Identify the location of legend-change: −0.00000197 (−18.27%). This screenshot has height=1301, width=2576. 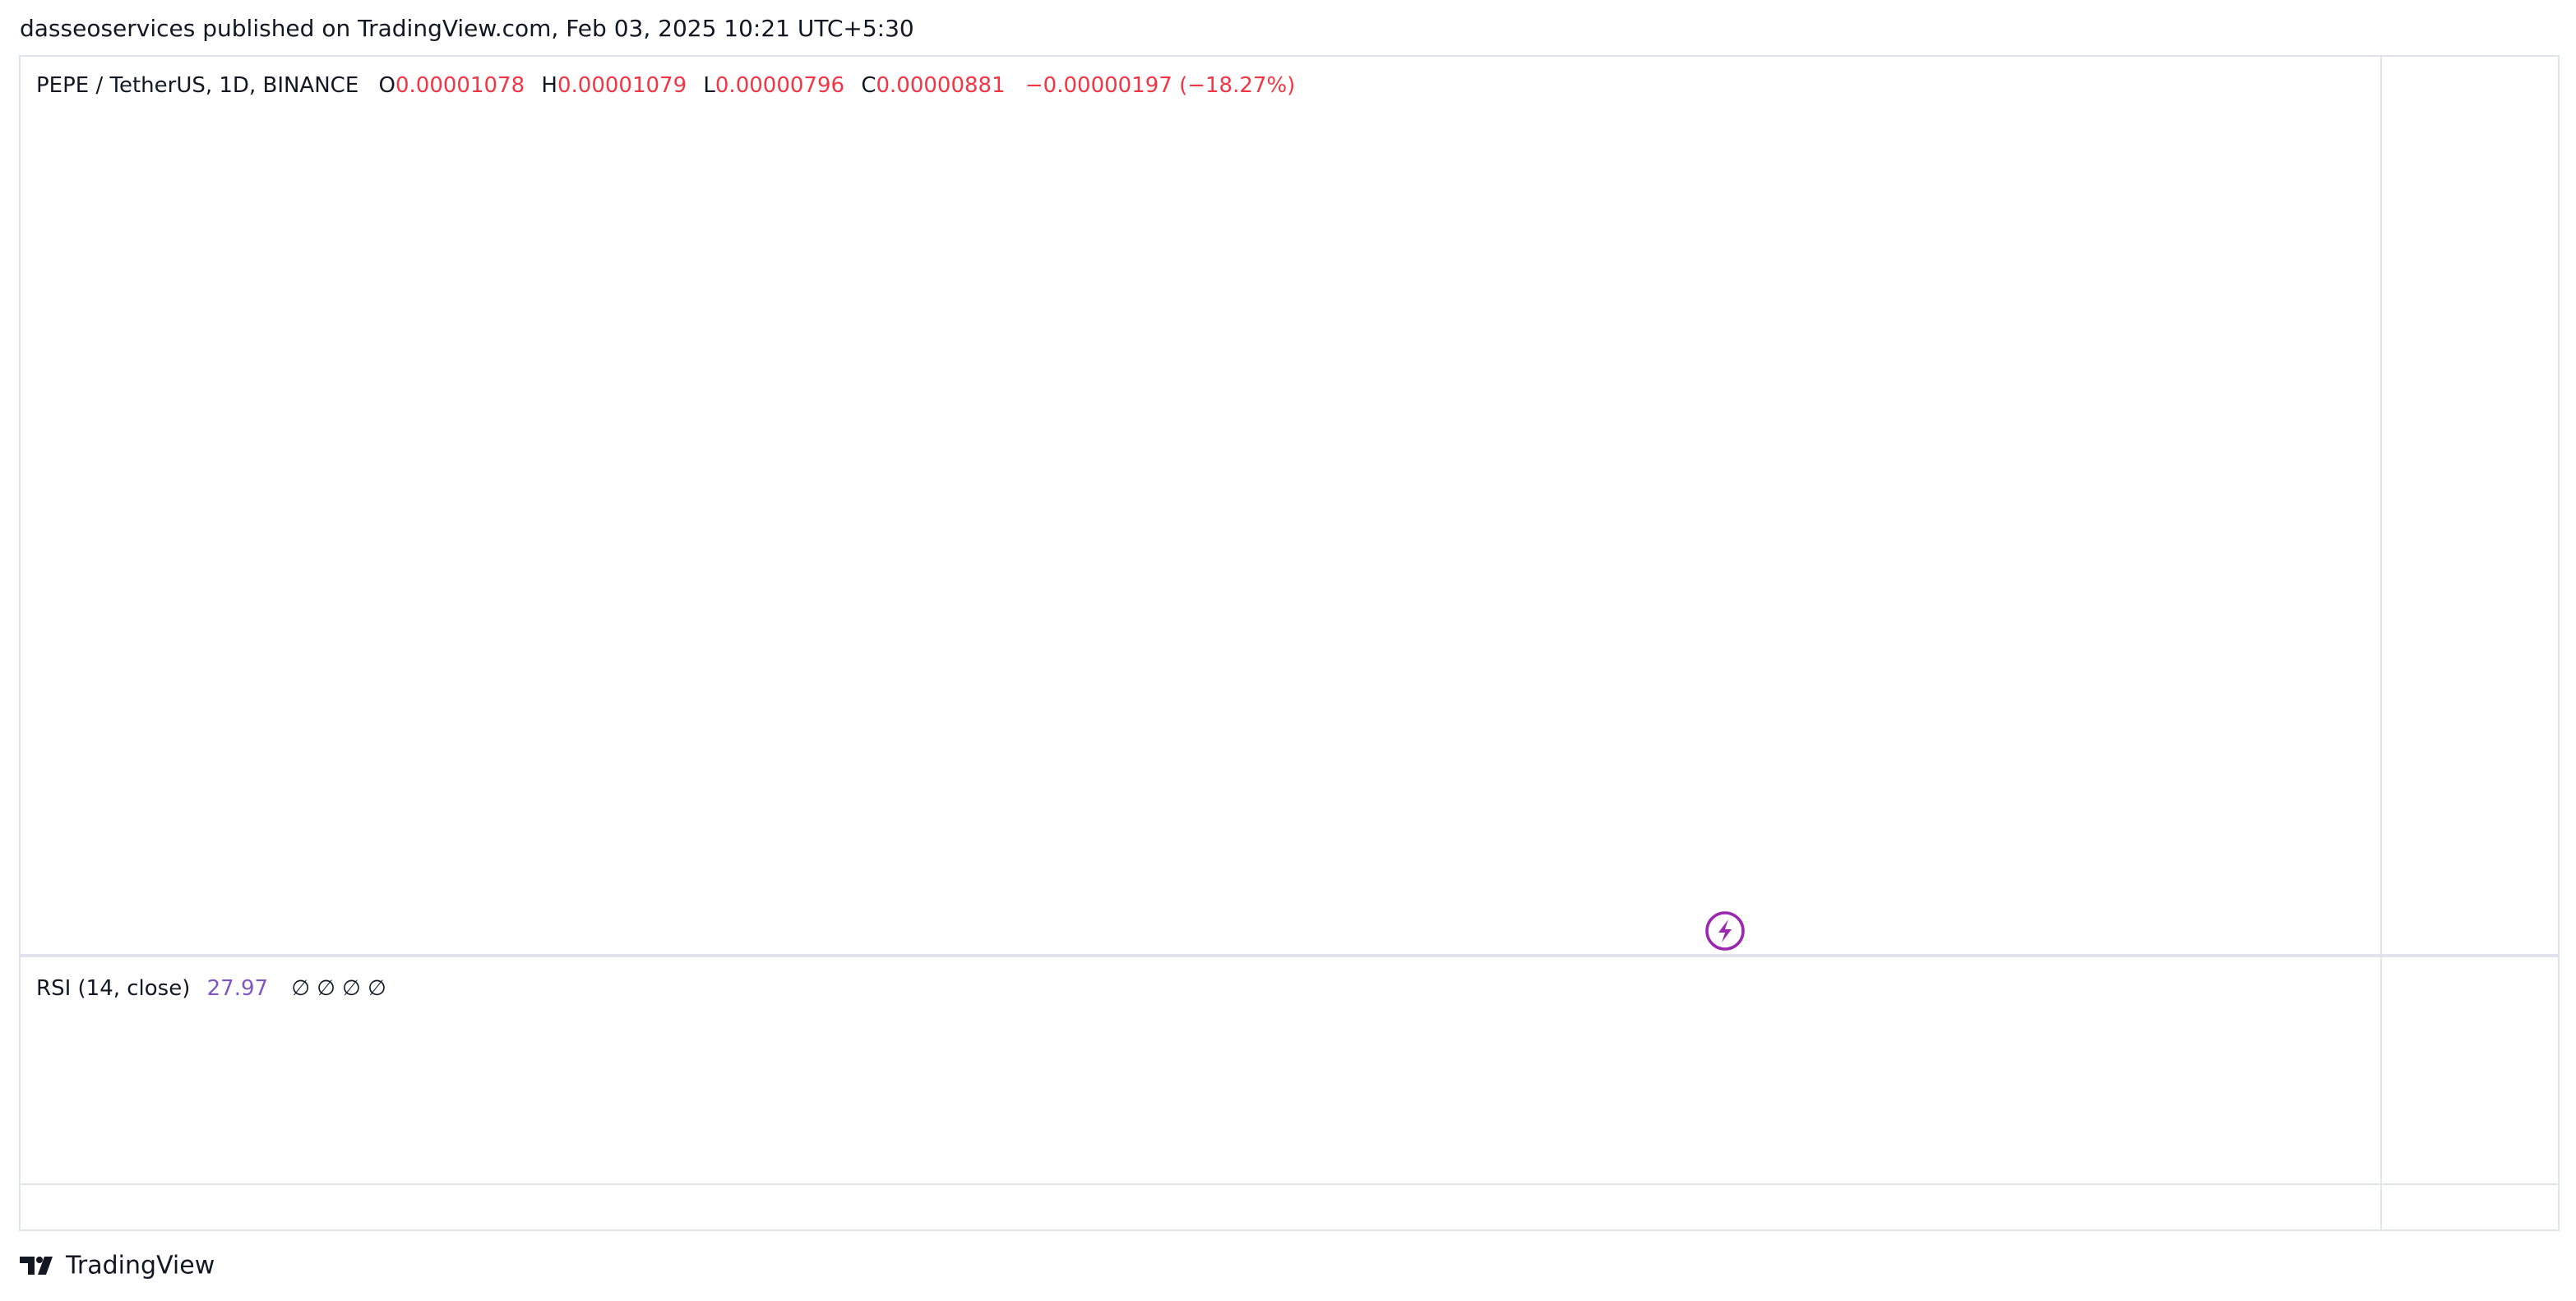
(1160, 85).